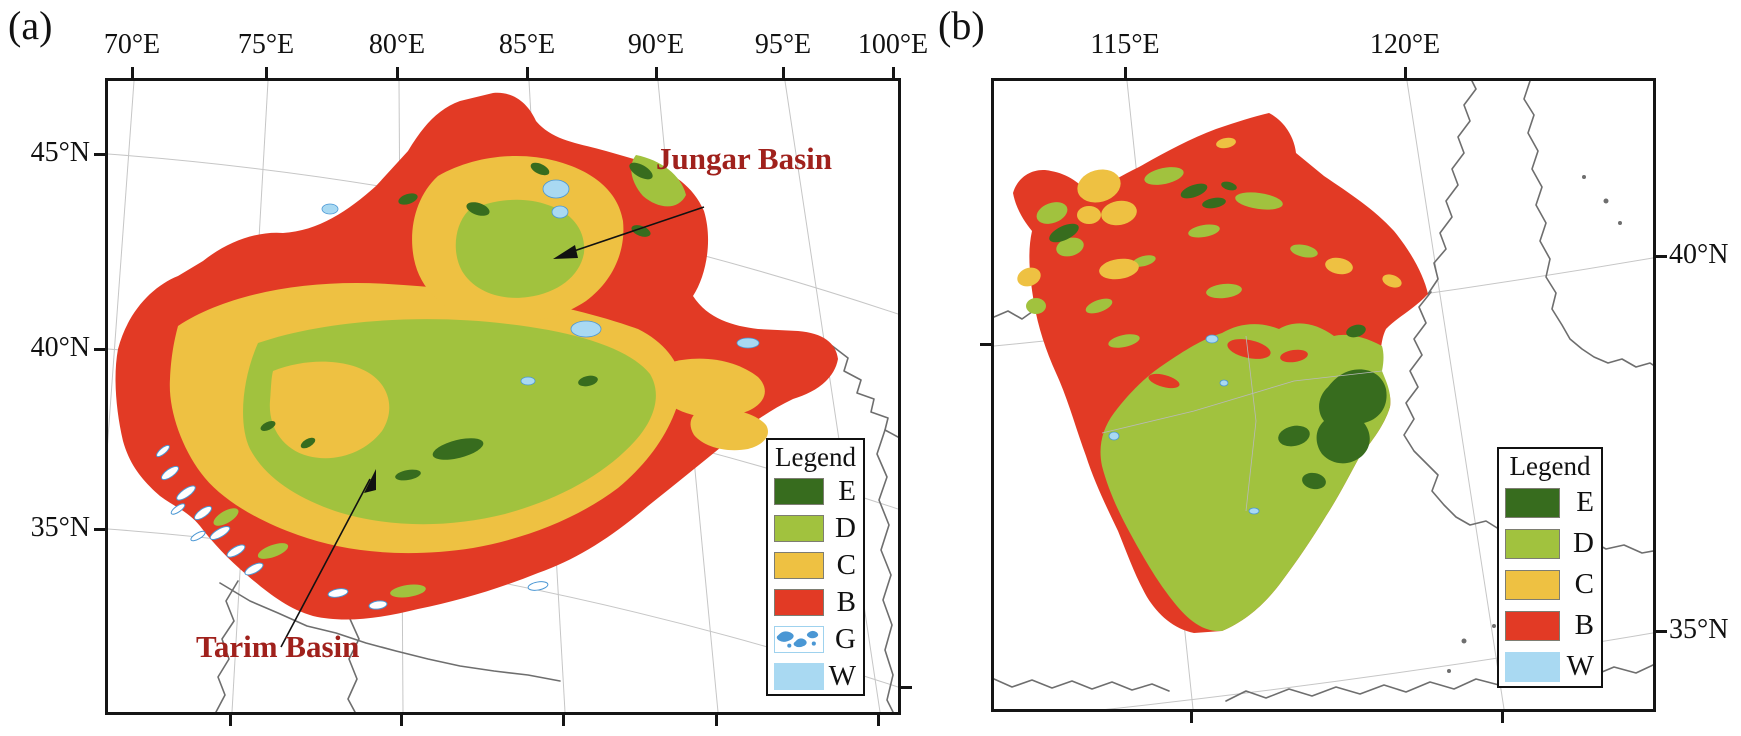  What do you see at coordinates (905, 687) in the screenshot?
I see `tick-a-right-35N` at bounding box center [905, 687].